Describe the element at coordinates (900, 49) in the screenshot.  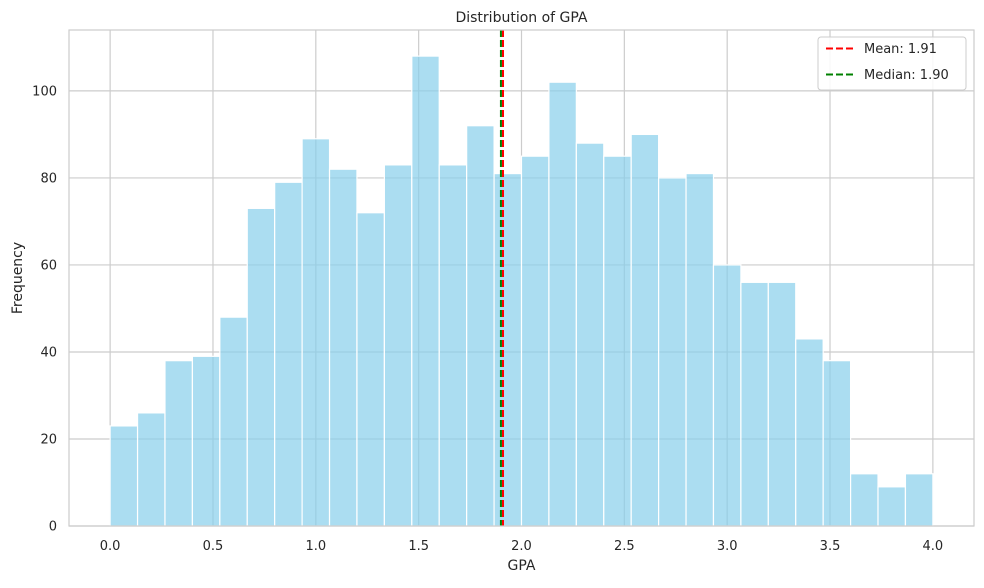
I see `legend-mean-label: Mean: 1.91` at that location.